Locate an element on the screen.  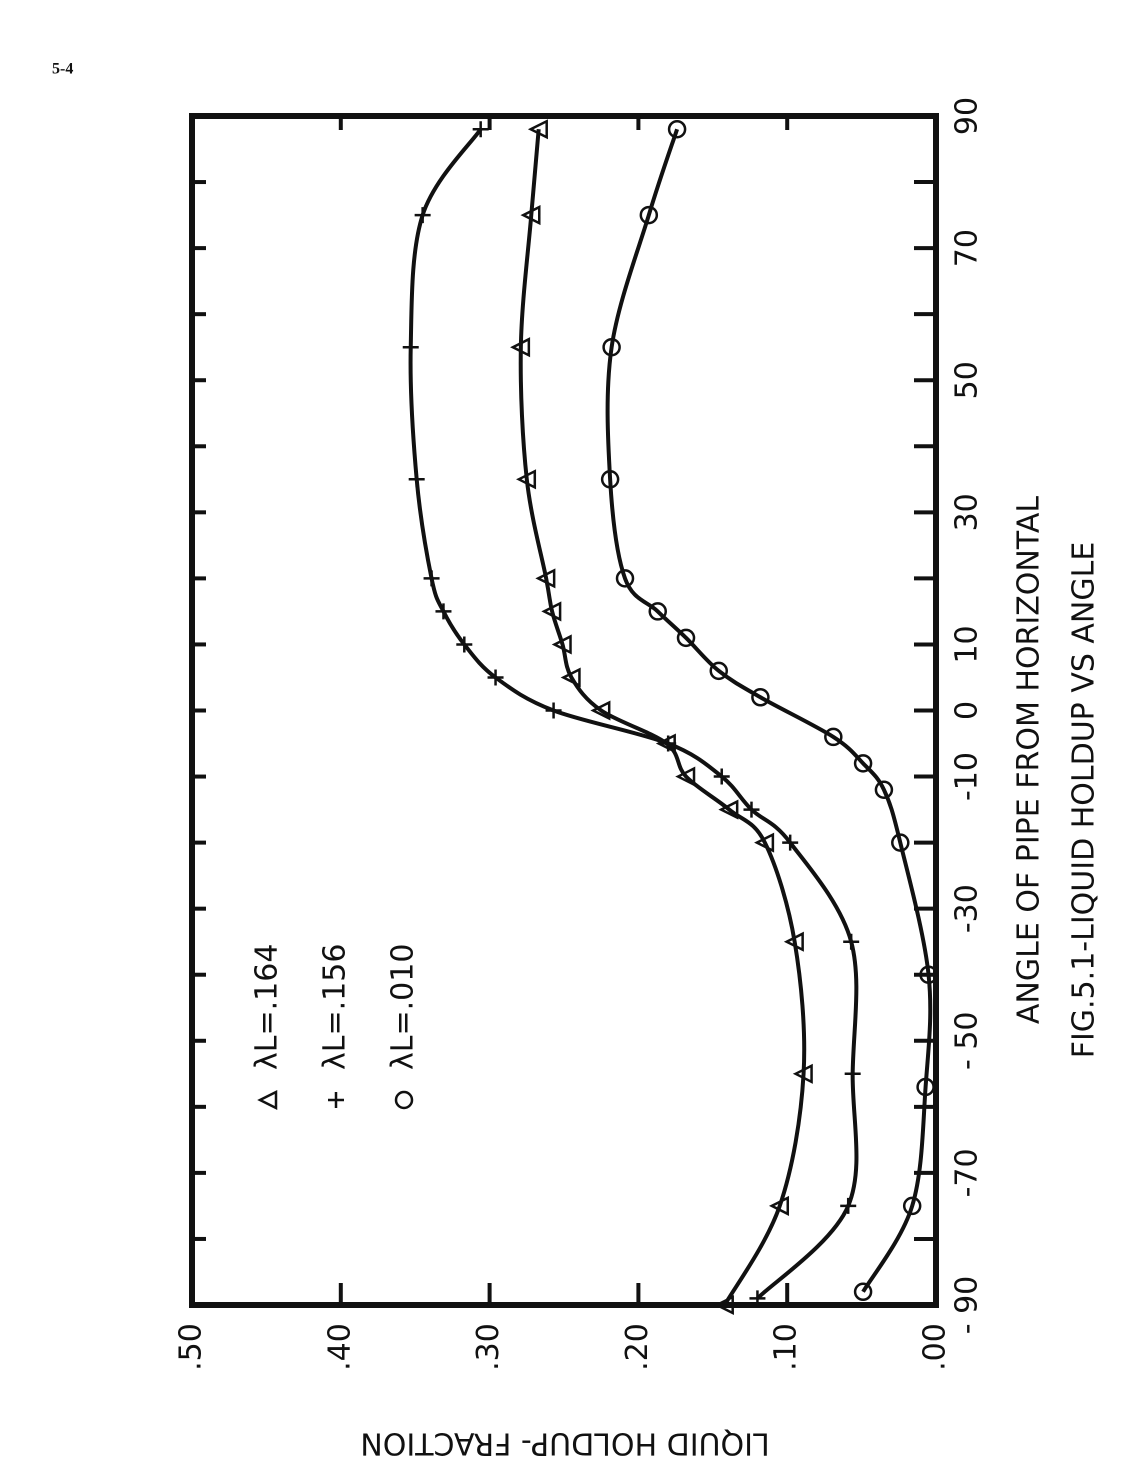
x-tick-label: -70 is located at coordinates (967, 1172).